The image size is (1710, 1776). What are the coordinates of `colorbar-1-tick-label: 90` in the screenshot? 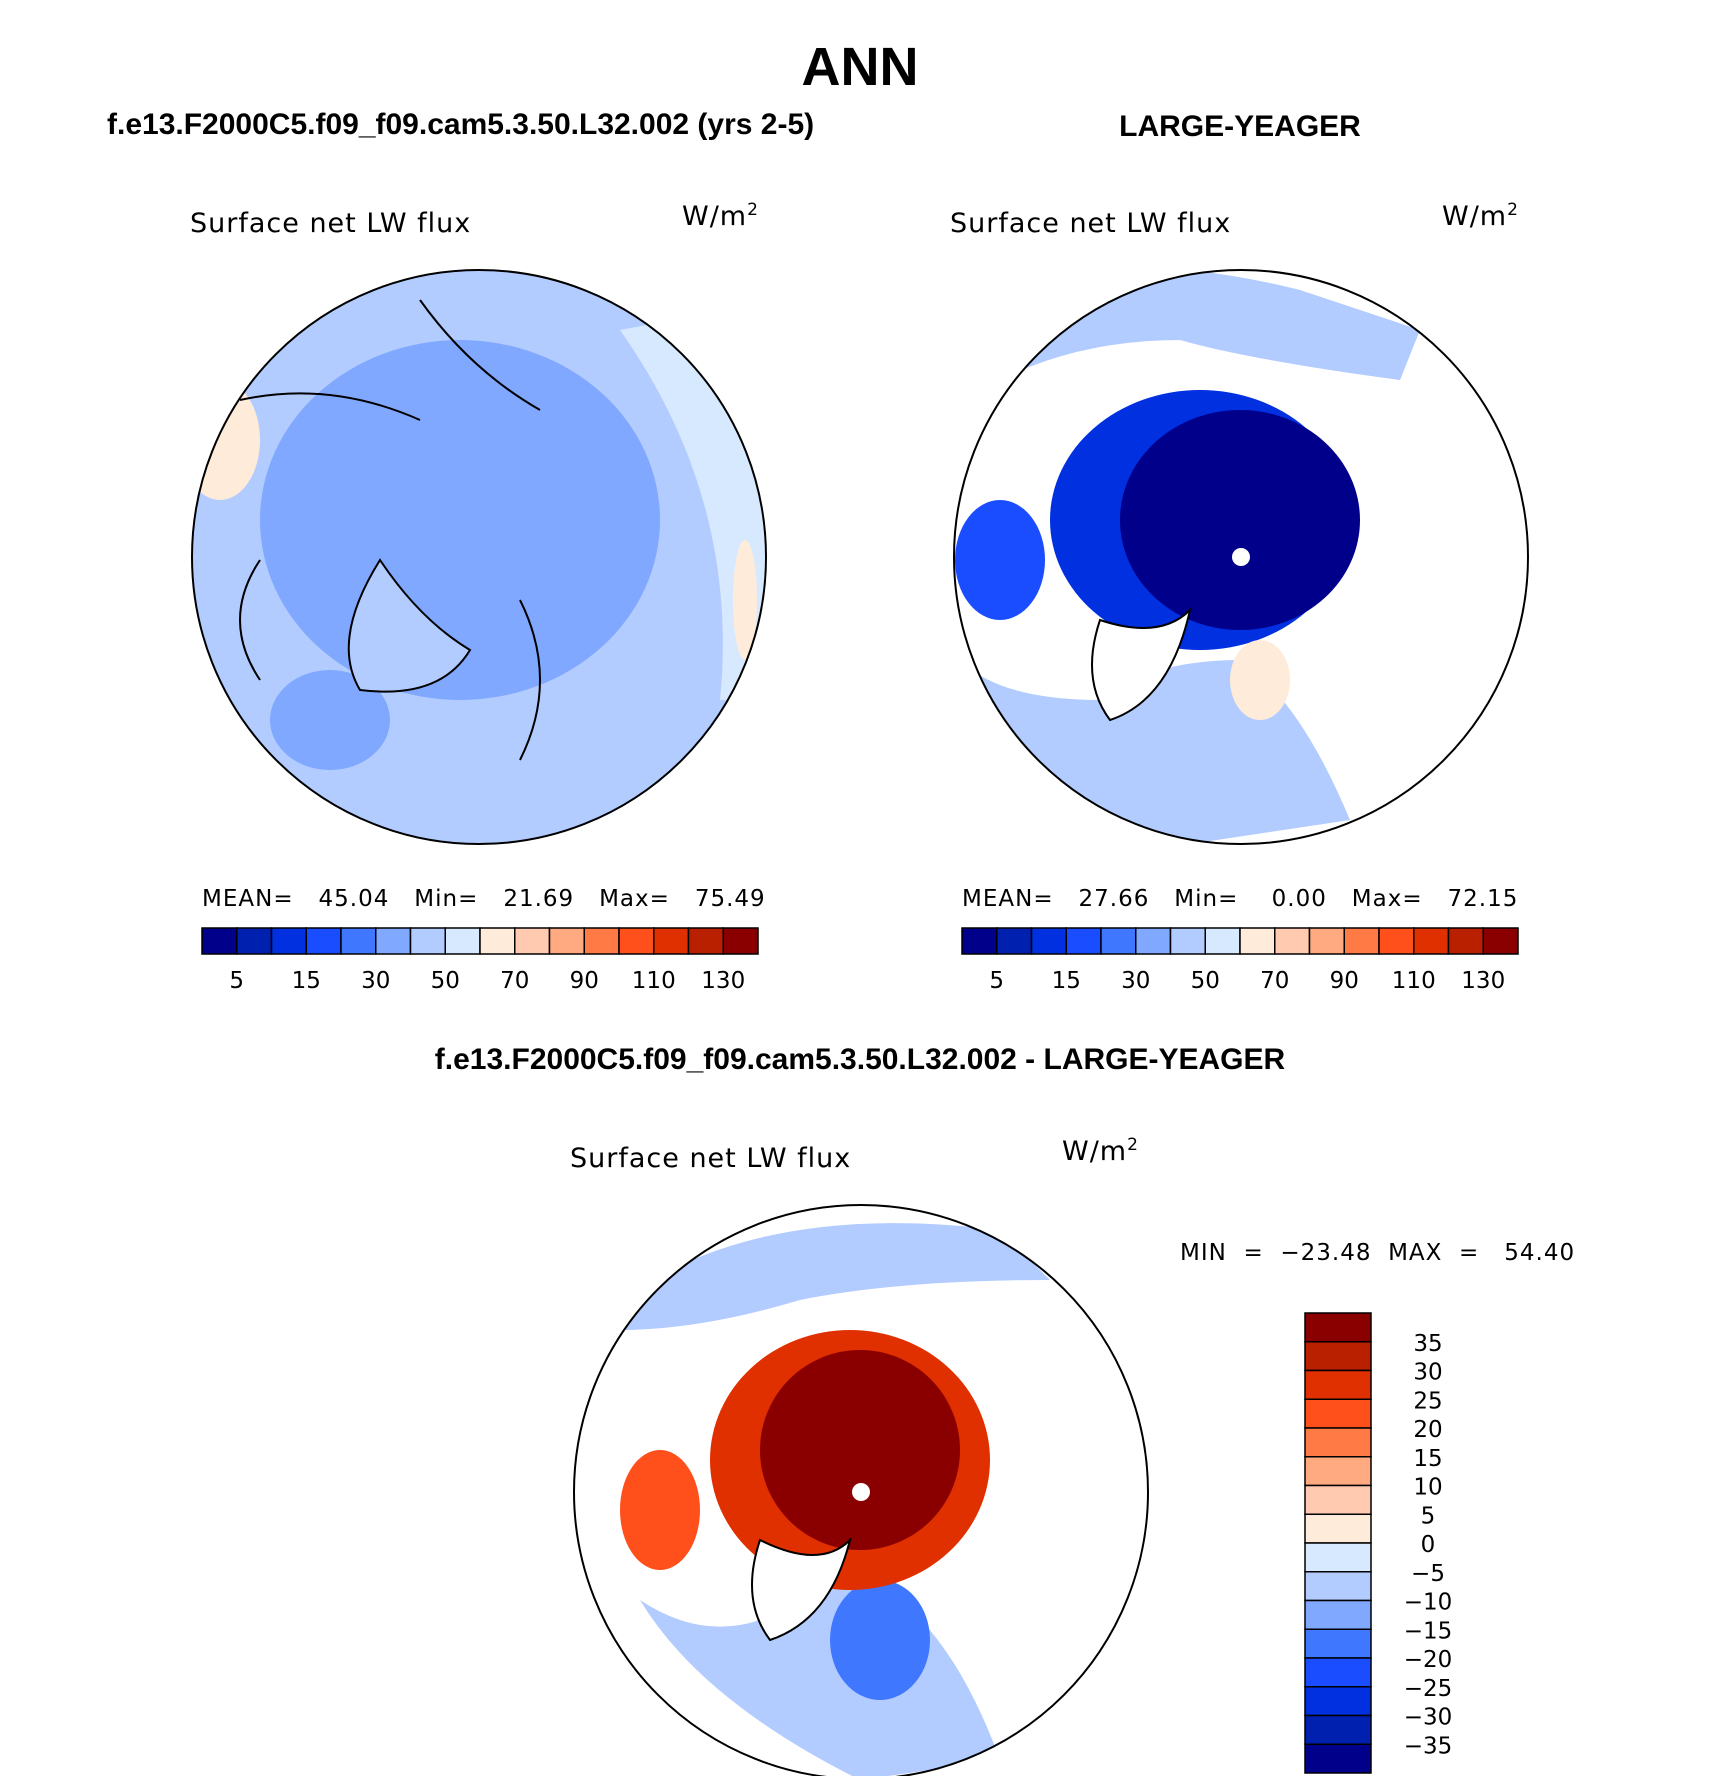 It's located at (584, 981).